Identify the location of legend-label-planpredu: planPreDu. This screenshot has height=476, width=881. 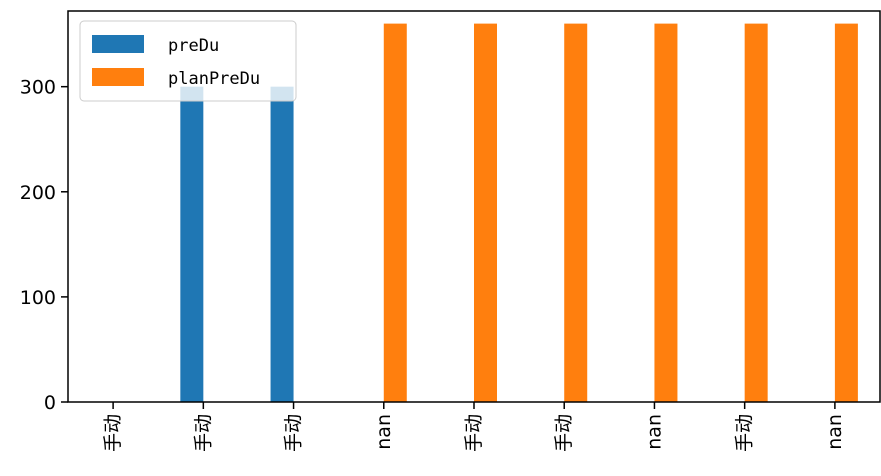
(214, 79).